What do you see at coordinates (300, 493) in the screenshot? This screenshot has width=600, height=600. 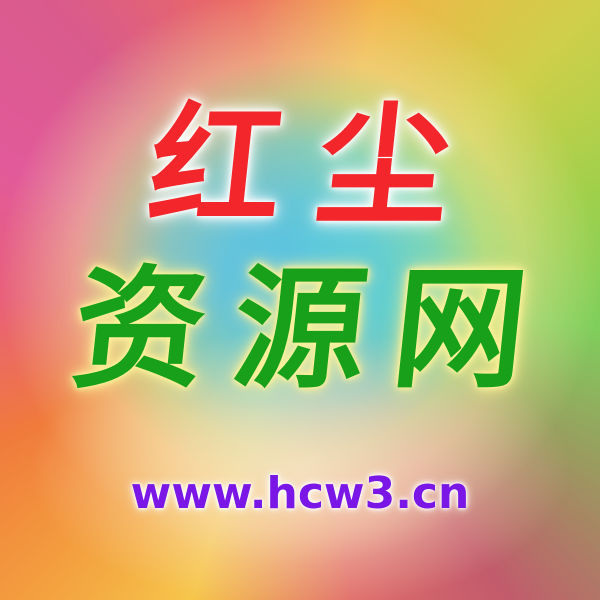 I see `site-url: www.hcw3.cn` at bounding box center [300, 493].